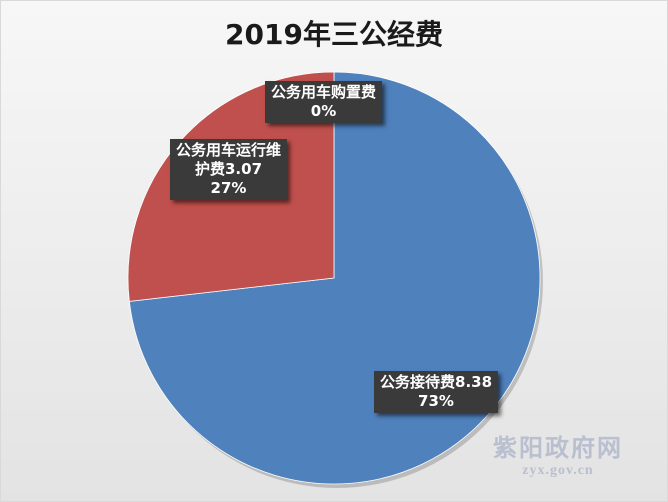 This screenshot has width=668, height=502. Describe the element at coordinates (334, 34) in the screenshot. I see `chart-title: 2019年三公经费` at that location.